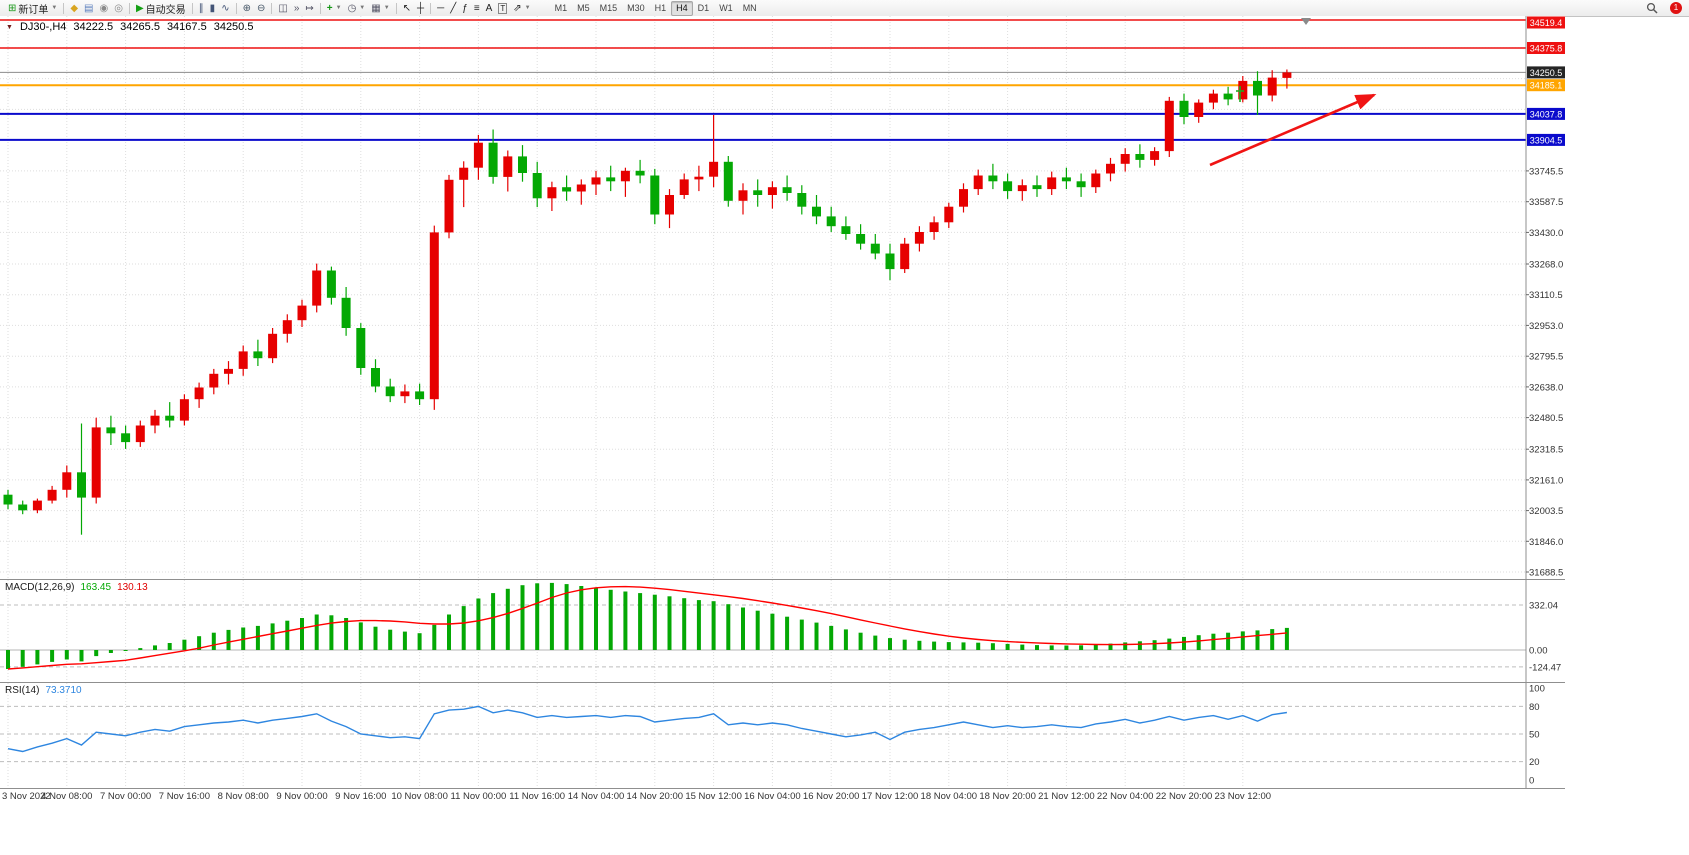 This screenshot has width=1689, height=855. Describe the element at coordinates (1546, 114) in the screenshot. I see `svg-text: 34037.8` at that location.